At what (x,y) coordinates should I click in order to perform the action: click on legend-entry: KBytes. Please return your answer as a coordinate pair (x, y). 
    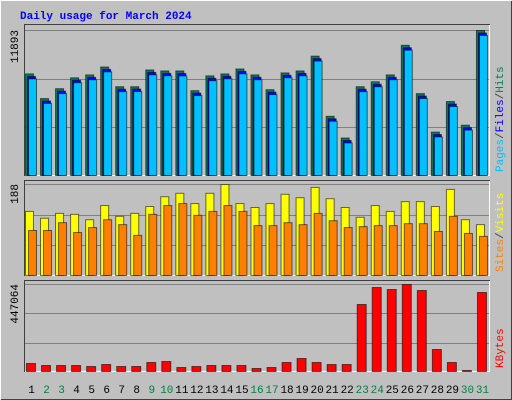
    Looking at the image, I should click on (501, 348).